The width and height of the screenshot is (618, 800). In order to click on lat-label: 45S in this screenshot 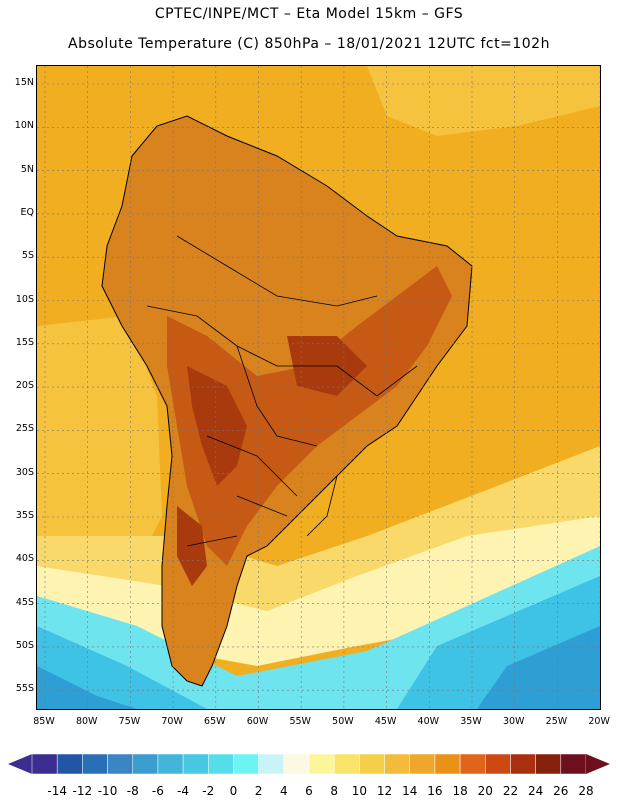, I will do `click(24, 602)`.